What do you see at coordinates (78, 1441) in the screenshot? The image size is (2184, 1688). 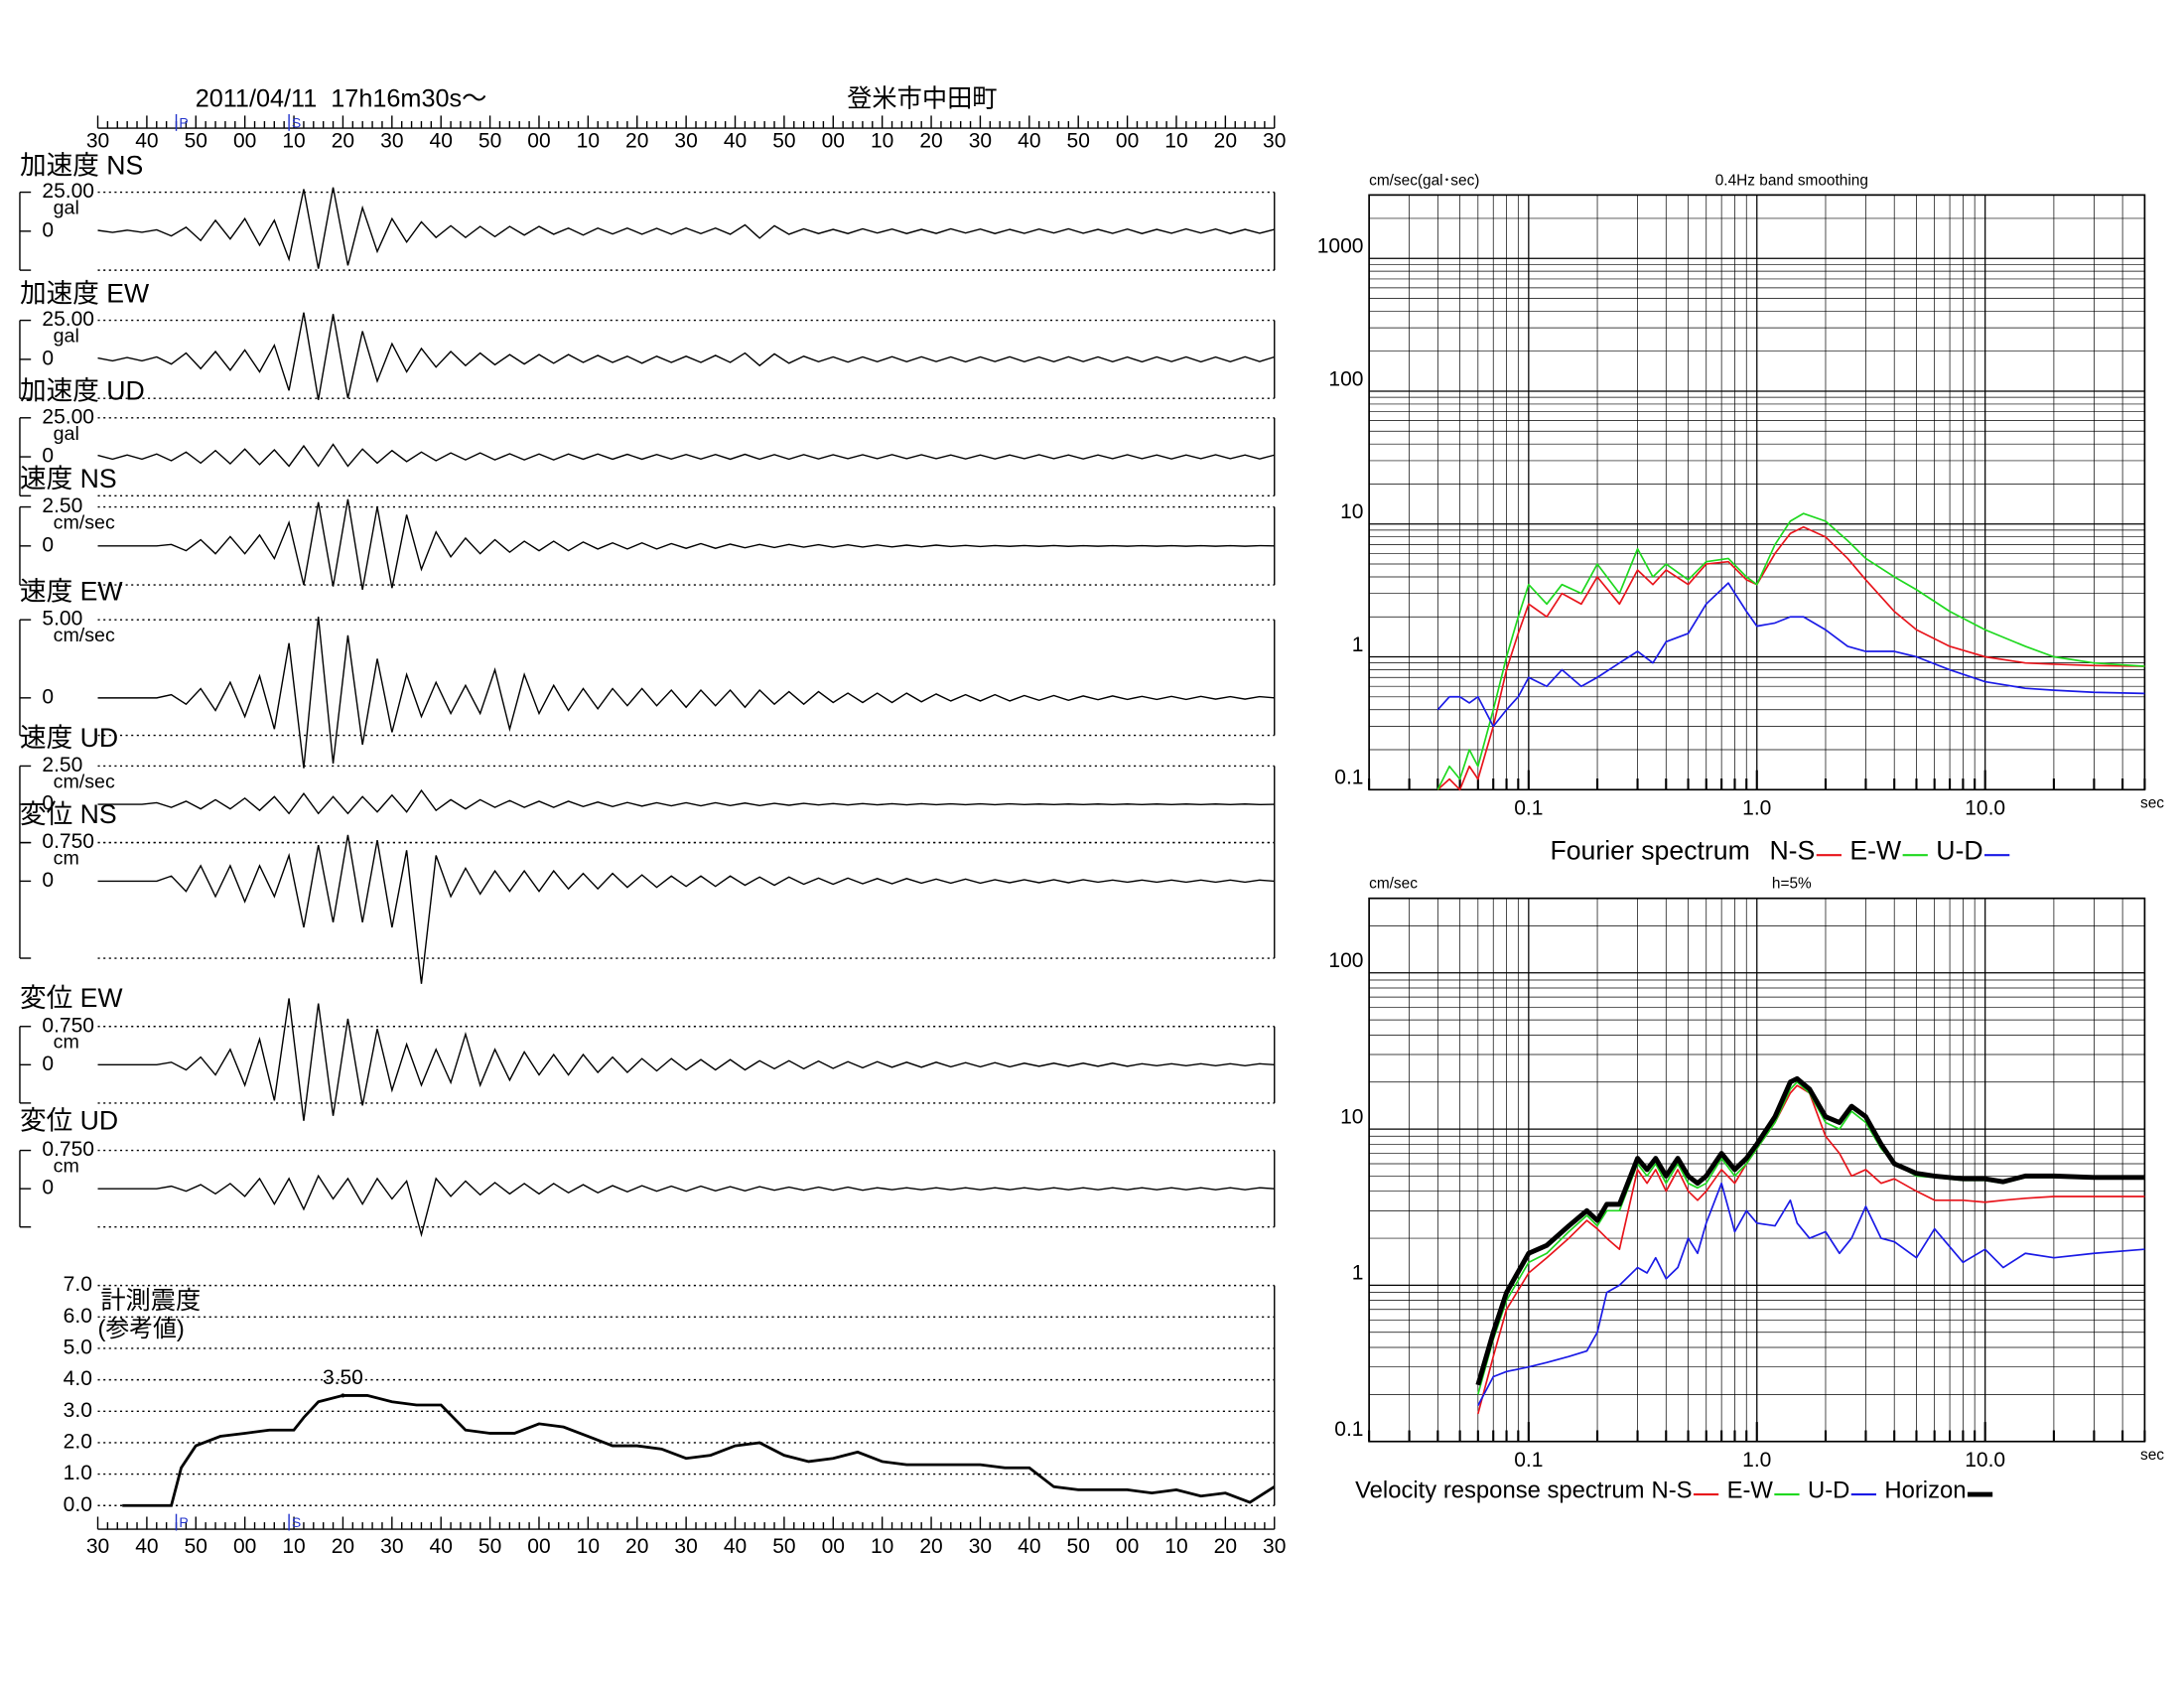 I see `y-tick-label: 2.0` at bounding box center [78, 1441].